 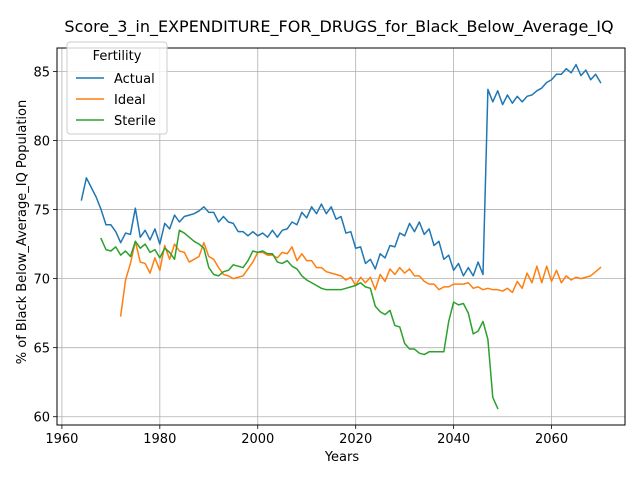 What do you see at coordinates (342, 457) in the screenshot?
I see `x-axis-label: Years` at bounding box center [342, 457].